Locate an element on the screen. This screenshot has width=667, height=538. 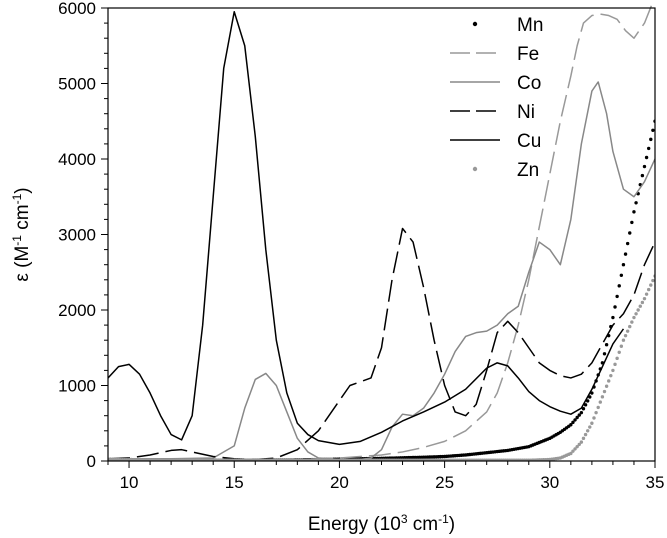
legend-marker-mn is located at coordinates (475, 24).